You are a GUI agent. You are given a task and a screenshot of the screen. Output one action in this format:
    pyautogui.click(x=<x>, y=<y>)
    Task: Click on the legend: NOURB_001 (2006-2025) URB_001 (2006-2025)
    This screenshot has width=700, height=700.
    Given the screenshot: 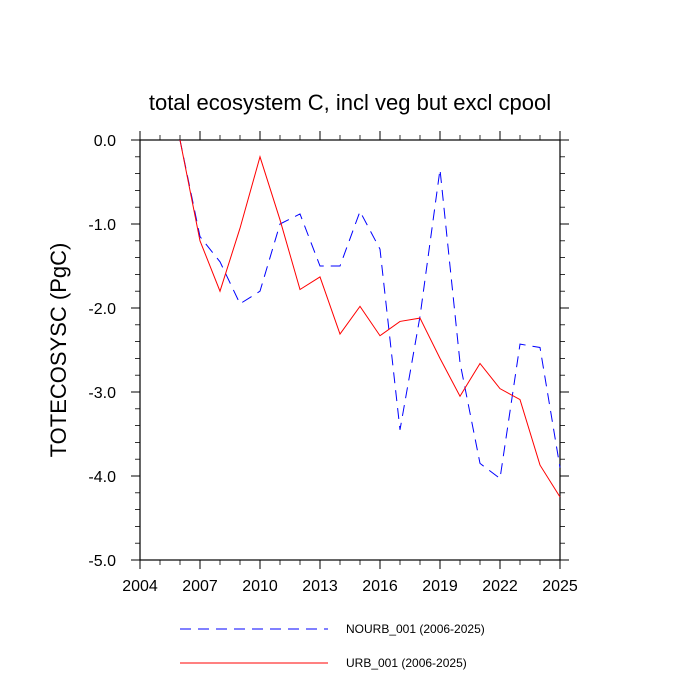 What is the action you would take?
    pyautogui.click(x=332, y=646)
    